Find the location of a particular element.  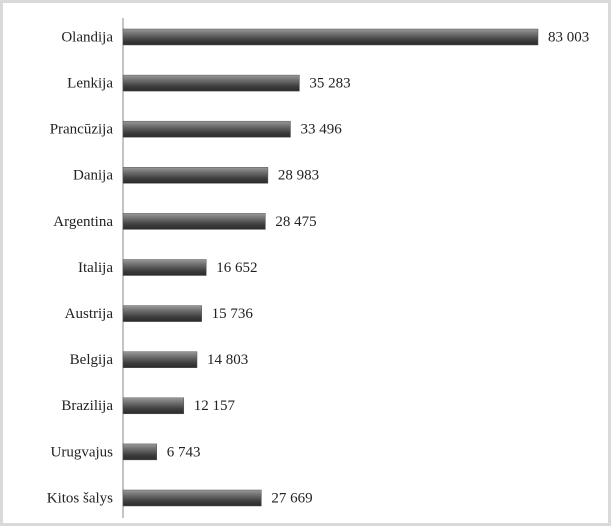

category-label: Danija is located at coordinates (93, 176).